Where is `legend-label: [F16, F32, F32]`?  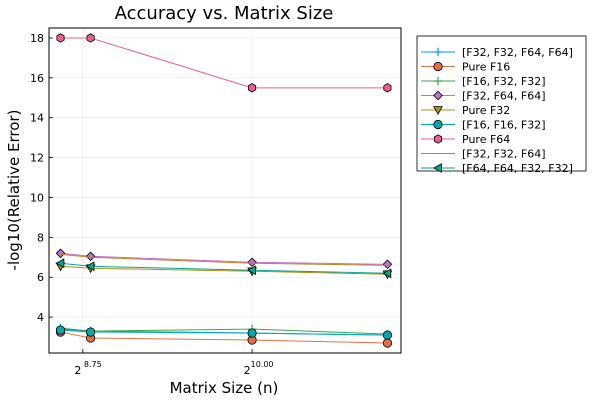
legend-label: [F16, F32, F32] is located at coordinates (504, 81).